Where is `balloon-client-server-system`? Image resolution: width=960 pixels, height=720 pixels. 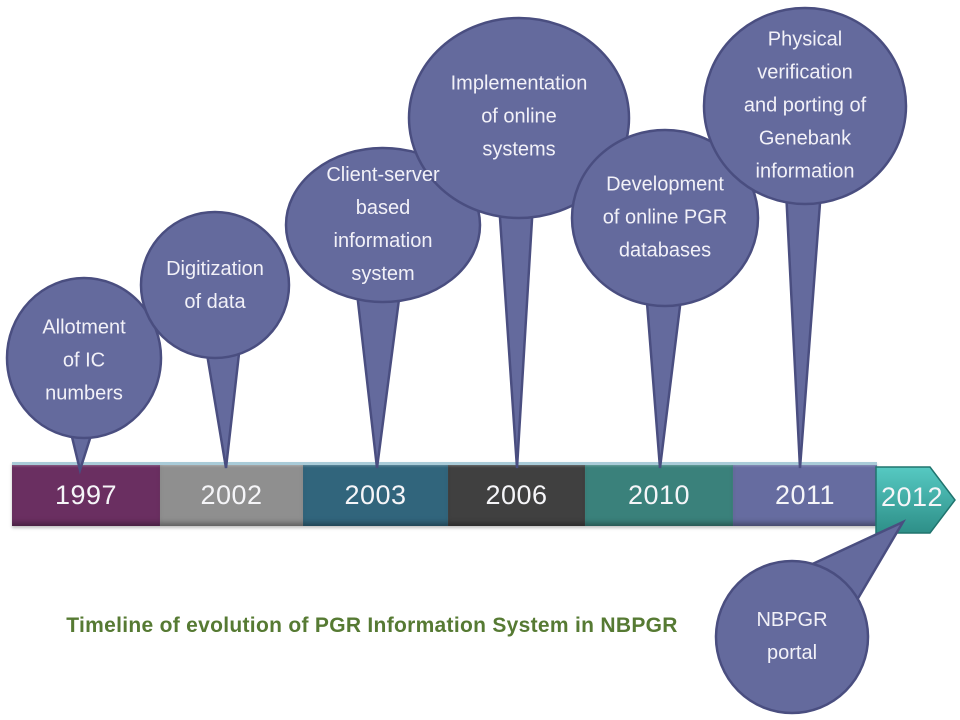
balloon-client-server-system is located at coordinates (383, 307).